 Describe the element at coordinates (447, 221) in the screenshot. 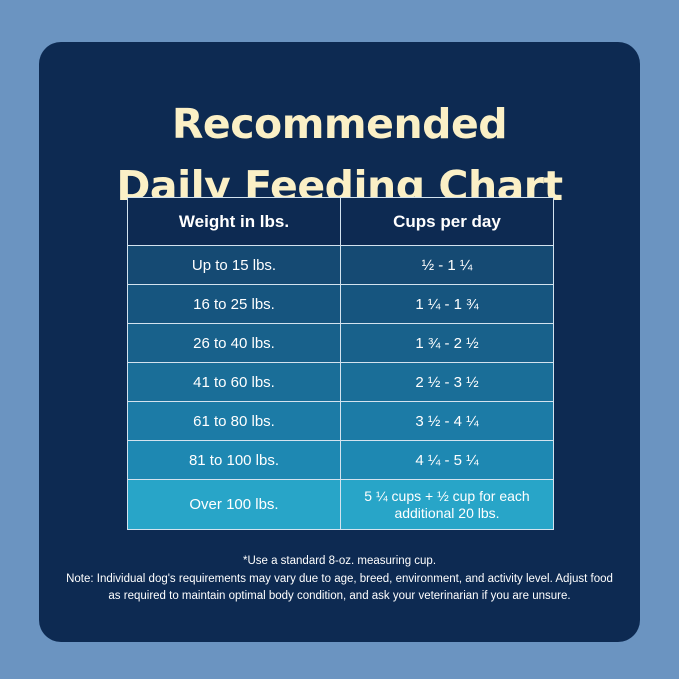

I see `header-cups: Cups per day` at that location.